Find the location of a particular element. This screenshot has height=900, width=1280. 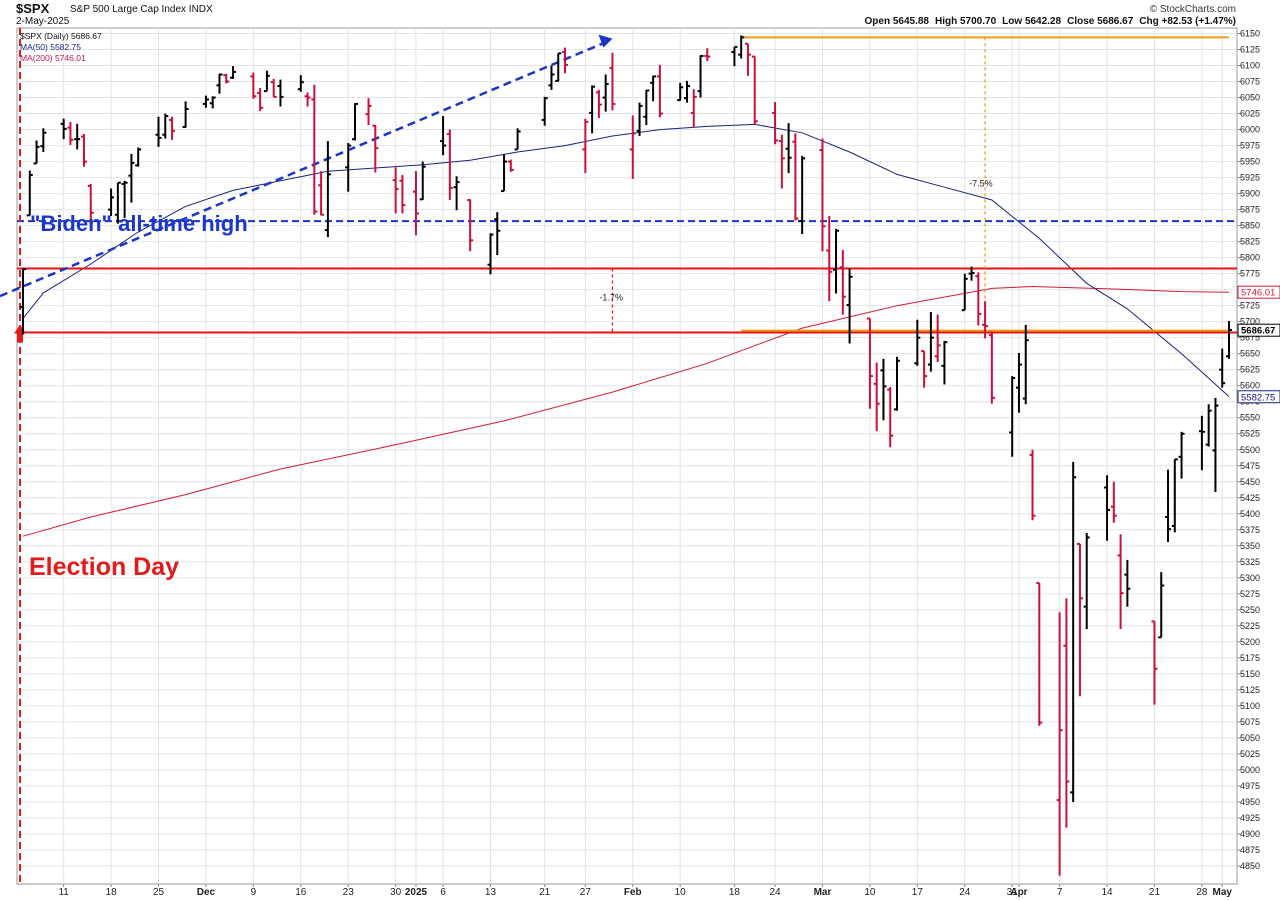

x-tick-label: Mar is located at coordinates (823, 892).